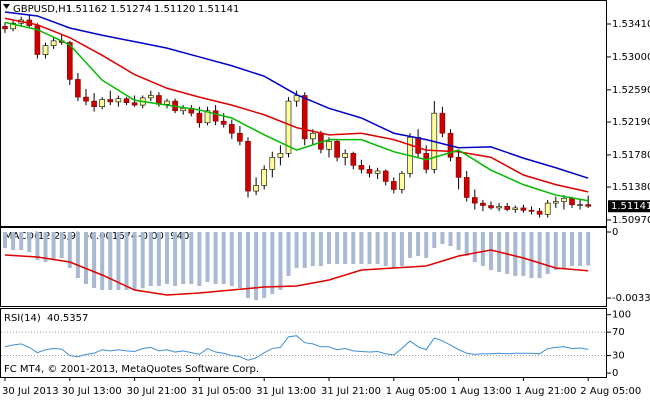 This screenshot has height=400, width=650. What do you see at coordinates (621, 315) in the screenshot?
I see `y-tick-label: 100` at bounding box center [621, 315].